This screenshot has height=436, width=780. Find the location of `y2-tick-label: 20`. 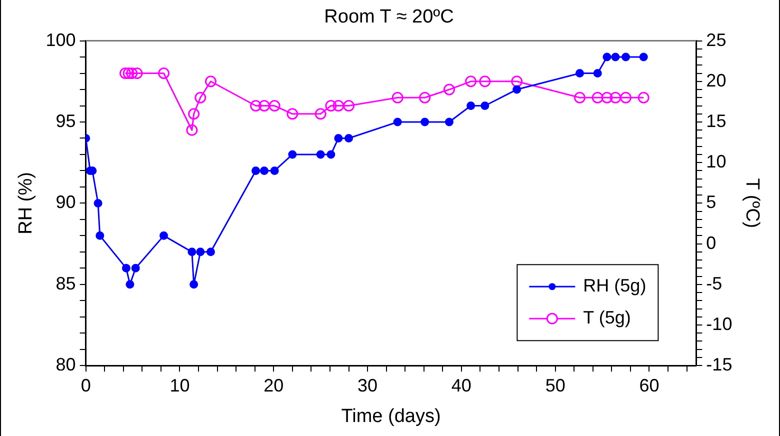

y2-tick-label: 20 is located at coordinates (716, 80).